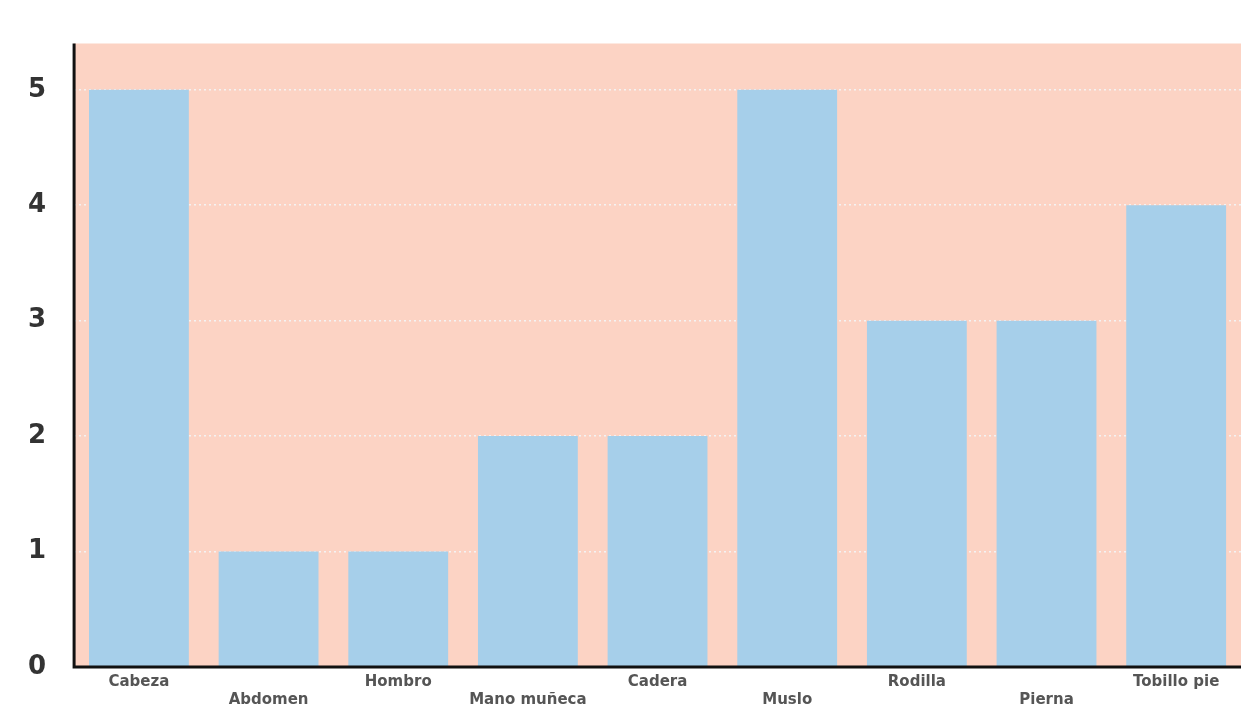  What do you see at coordinates (37, 664) in the screenshot?
I see `y-tick-label: 0` at bounding box center [37, 664].